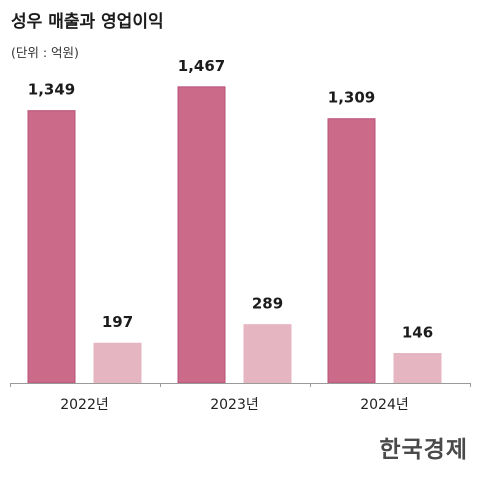 Image resolution: width=480 pixels, height=480 pixels. I want to click on x-tick-label: 2022년, so click(84, 405).